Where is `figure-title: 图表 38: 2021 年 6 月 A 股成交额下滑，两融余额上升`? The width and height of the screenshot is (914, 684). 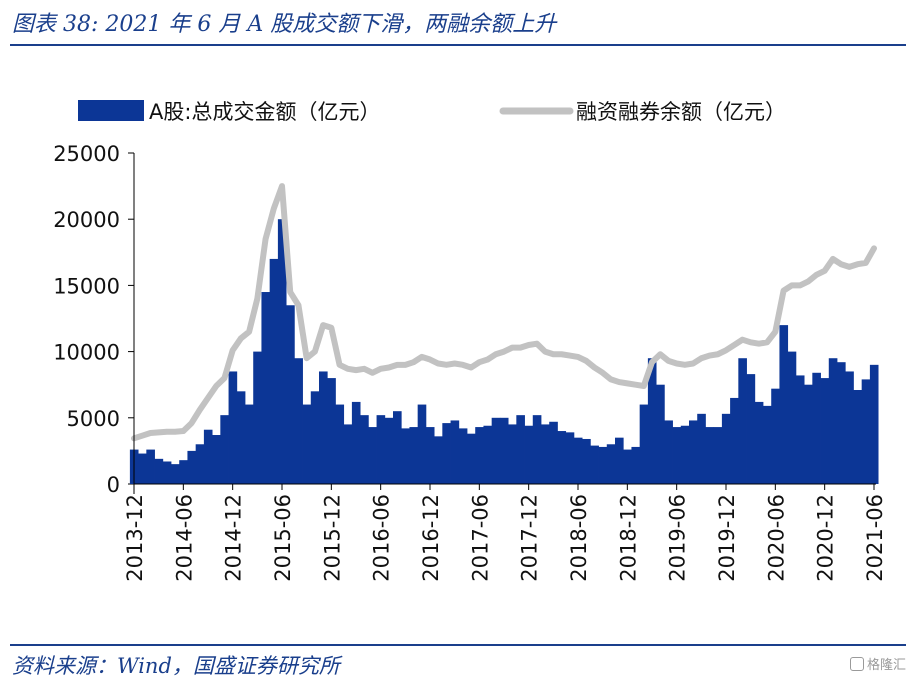 figure-title: 图表 38: 2021 年 6 月 A 股成交额下滑，两融余额上升 is located at coordinates (284, 24).